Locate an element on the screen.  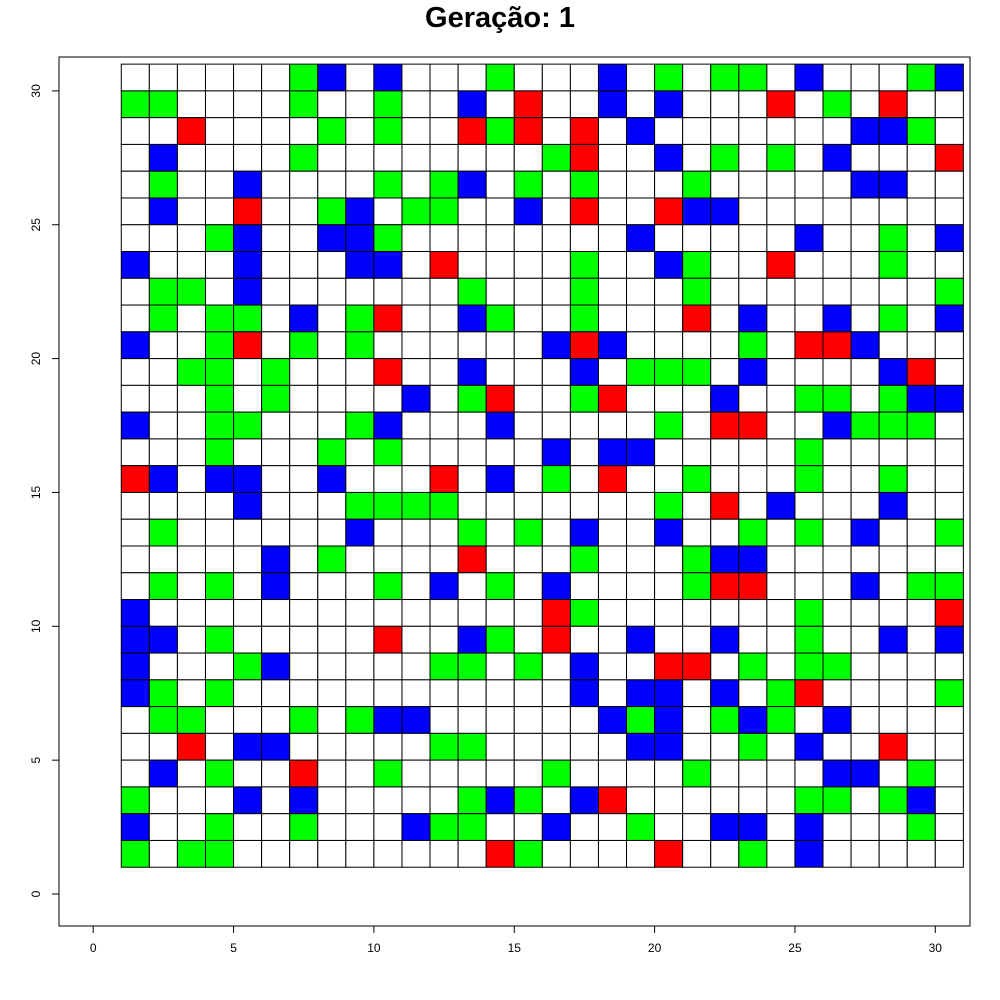
y-tick-label: 25 is located at coordinates (36, 225).